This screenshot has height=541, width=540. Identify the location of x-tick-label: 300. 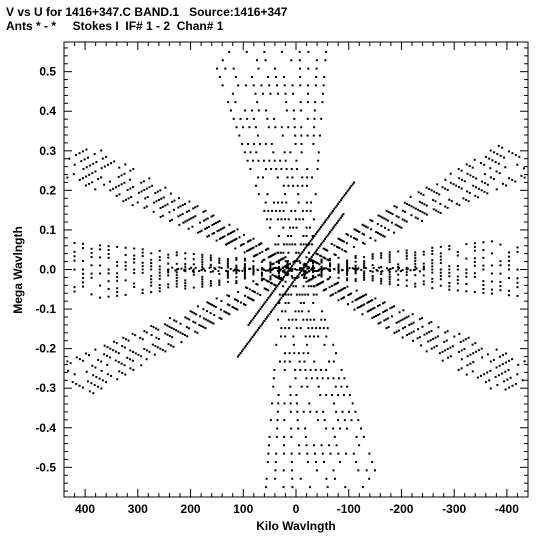
(138, 509).